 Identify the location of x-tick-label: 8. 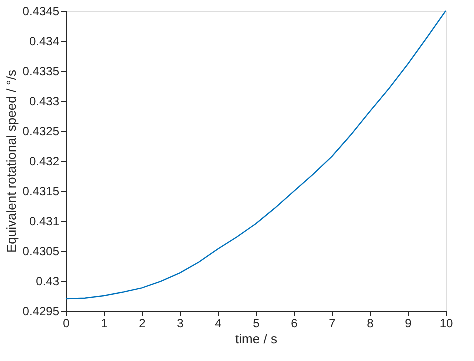
(370, 323).